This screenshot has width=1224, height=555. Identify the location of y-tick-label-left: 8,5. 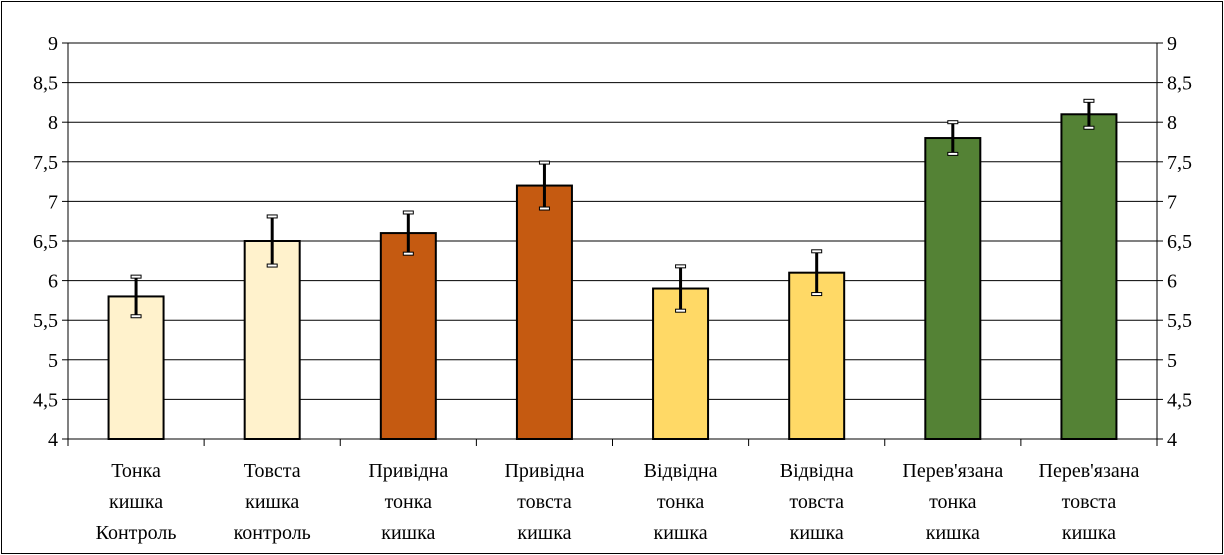
(45, 84).